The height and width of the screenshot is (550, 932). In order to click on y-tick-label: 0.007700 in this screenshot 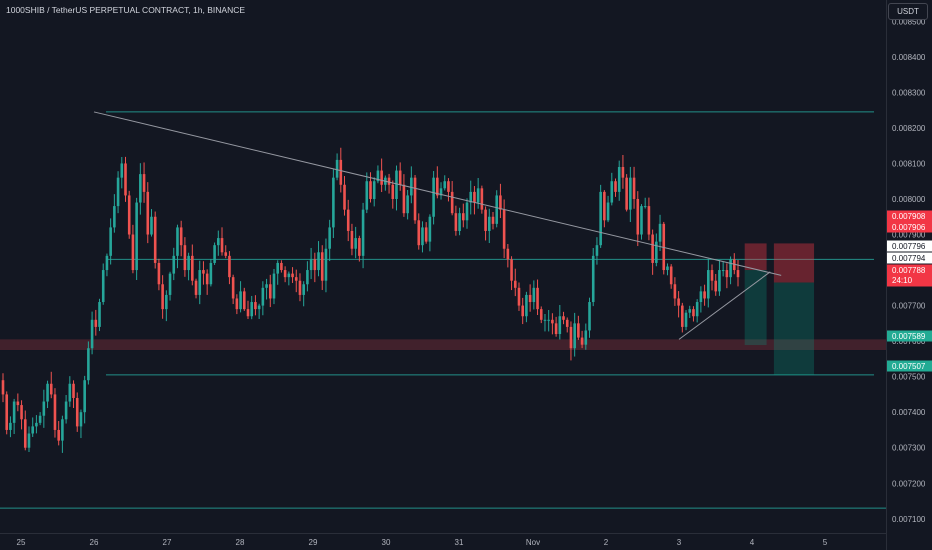, I will do `click(909, 306)`.